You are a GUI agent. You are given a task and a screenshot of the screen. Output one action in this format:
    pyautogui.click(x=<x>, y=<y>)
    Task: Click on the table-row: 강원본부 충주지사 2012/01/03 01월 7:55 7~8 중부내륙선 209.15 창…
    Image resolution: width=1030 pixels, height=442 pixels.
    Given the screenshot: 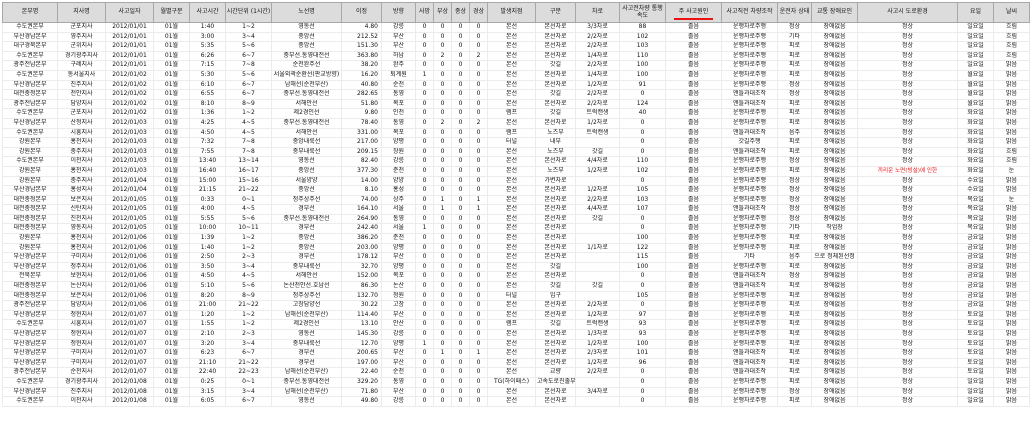 What is the action you would take?
    pyautogui.click(x=516, y=152)
    